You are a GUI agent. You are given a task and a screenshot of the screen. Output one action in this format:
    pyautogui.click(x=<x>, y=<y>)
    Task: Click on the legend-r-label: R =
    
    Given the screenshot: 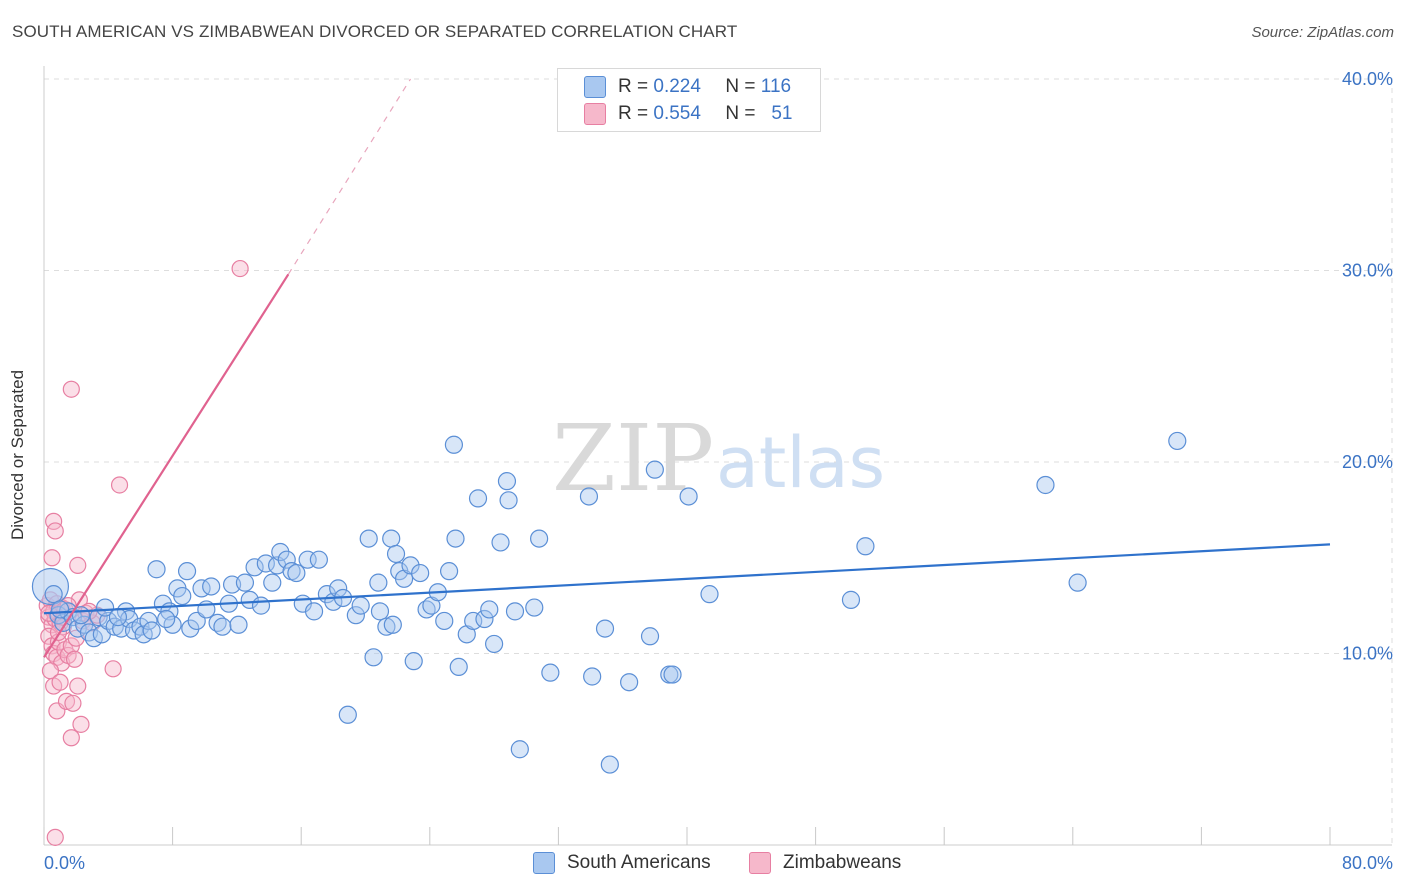 What is the action you would take?
    pyautogui.click(x=633, y=113)
    